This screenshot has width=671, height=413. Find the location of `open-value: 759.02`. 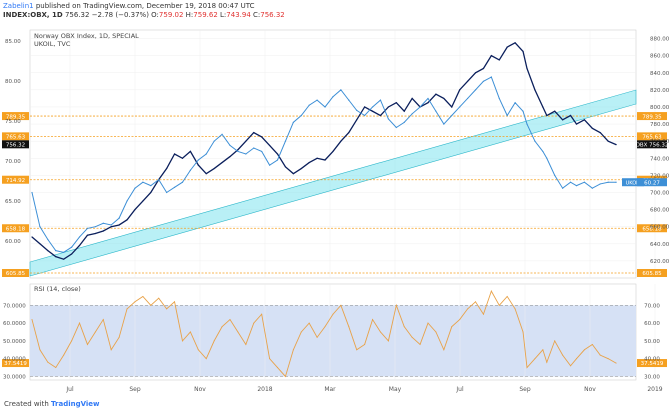

open-value: 759.02 is located at coordinates (171, 15).